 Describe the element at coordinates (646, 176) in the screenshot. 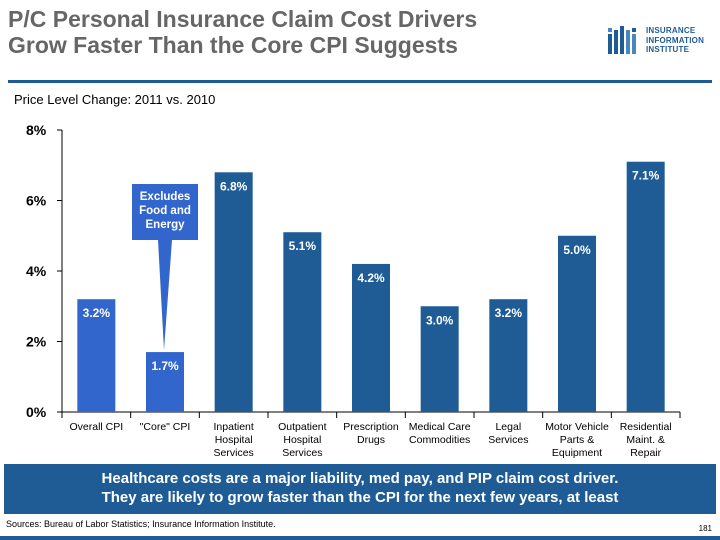

I see `data-label: 7.1%` at that location.